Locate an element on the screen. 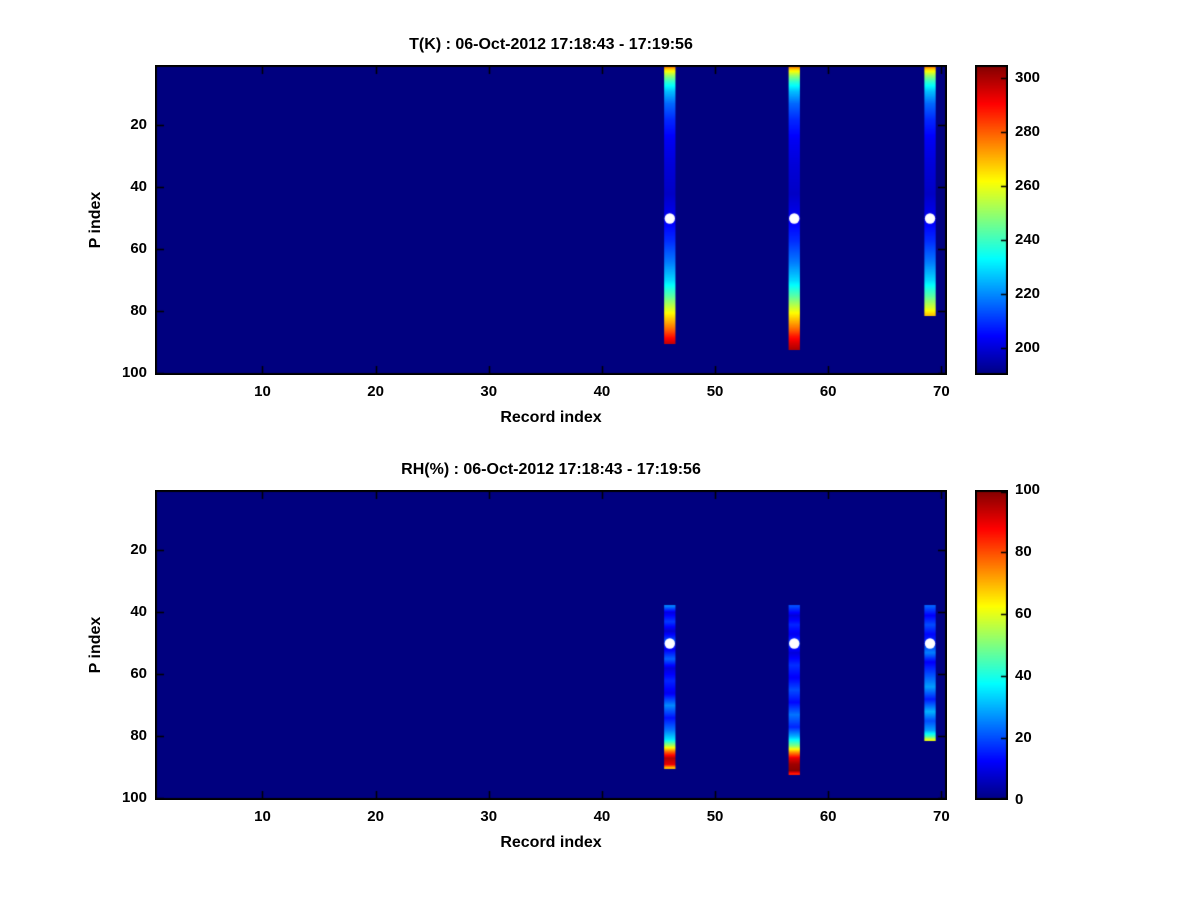 The image size is (1200, 900). colorbar-tick-label: 80 is located at coordinates (1023, 551).